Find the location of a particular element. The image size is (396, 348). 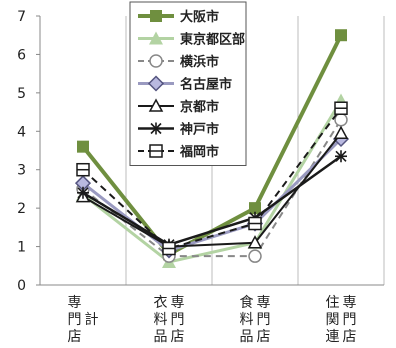

category-label-char: 計 is located at coordinates (92, 320).